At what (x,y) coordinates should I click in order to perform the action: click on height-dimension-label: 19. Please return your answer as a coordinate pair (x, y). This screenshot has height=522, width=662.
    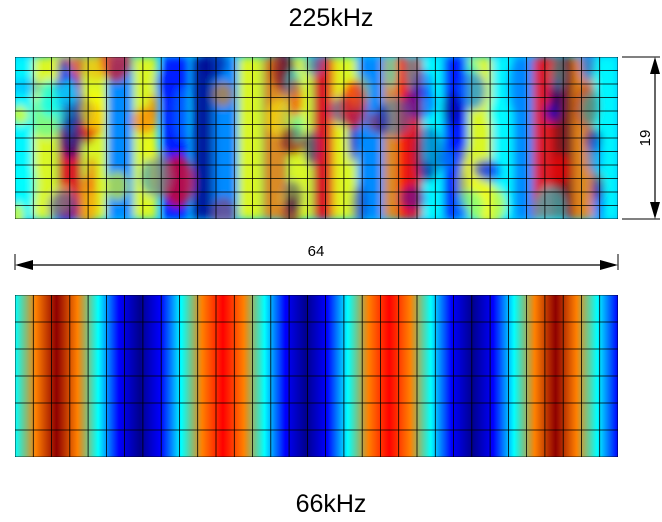
    Looking at the image, I should click on (645, 138).